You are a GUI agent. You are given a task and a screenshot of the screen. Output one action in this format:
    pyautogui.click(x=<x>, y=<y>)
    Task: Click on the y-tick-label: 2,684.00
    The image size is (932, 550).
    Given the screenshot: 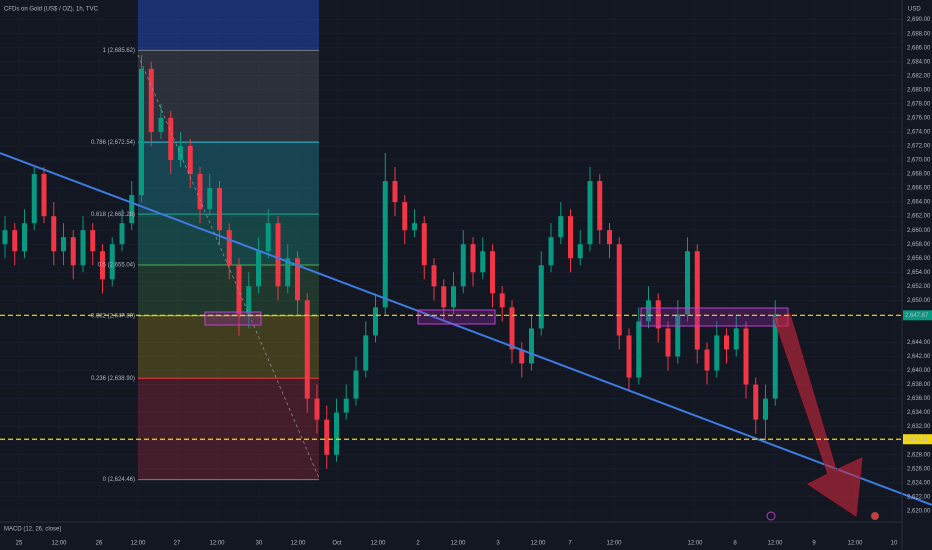 What is the action you would take?
    pyautogui.click(x=919, y=62)
    